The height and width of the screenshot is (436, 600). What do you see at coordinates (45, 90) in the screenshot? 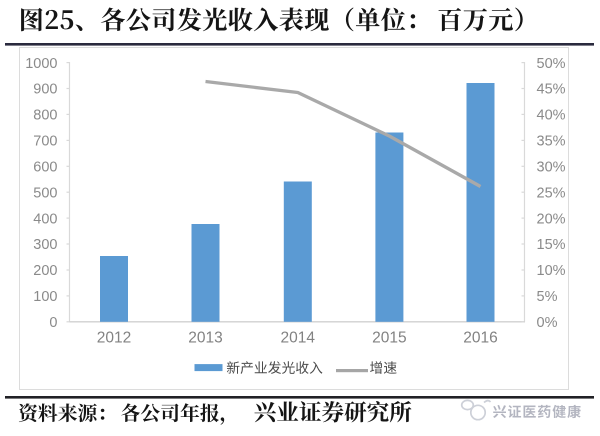
I see `svg-text: 900` at bounding box center [45, 90].